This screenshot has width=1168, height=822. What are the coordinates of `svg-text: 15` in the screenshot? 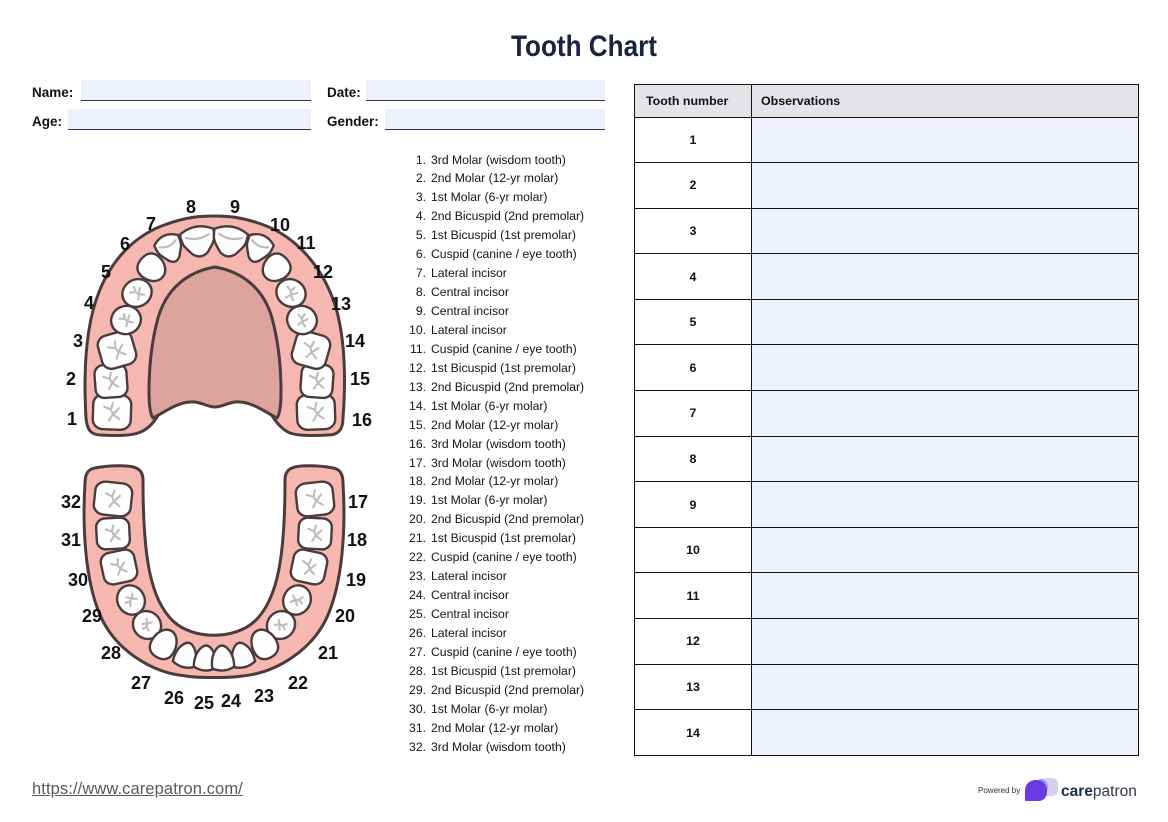 It's located at (360, 379).